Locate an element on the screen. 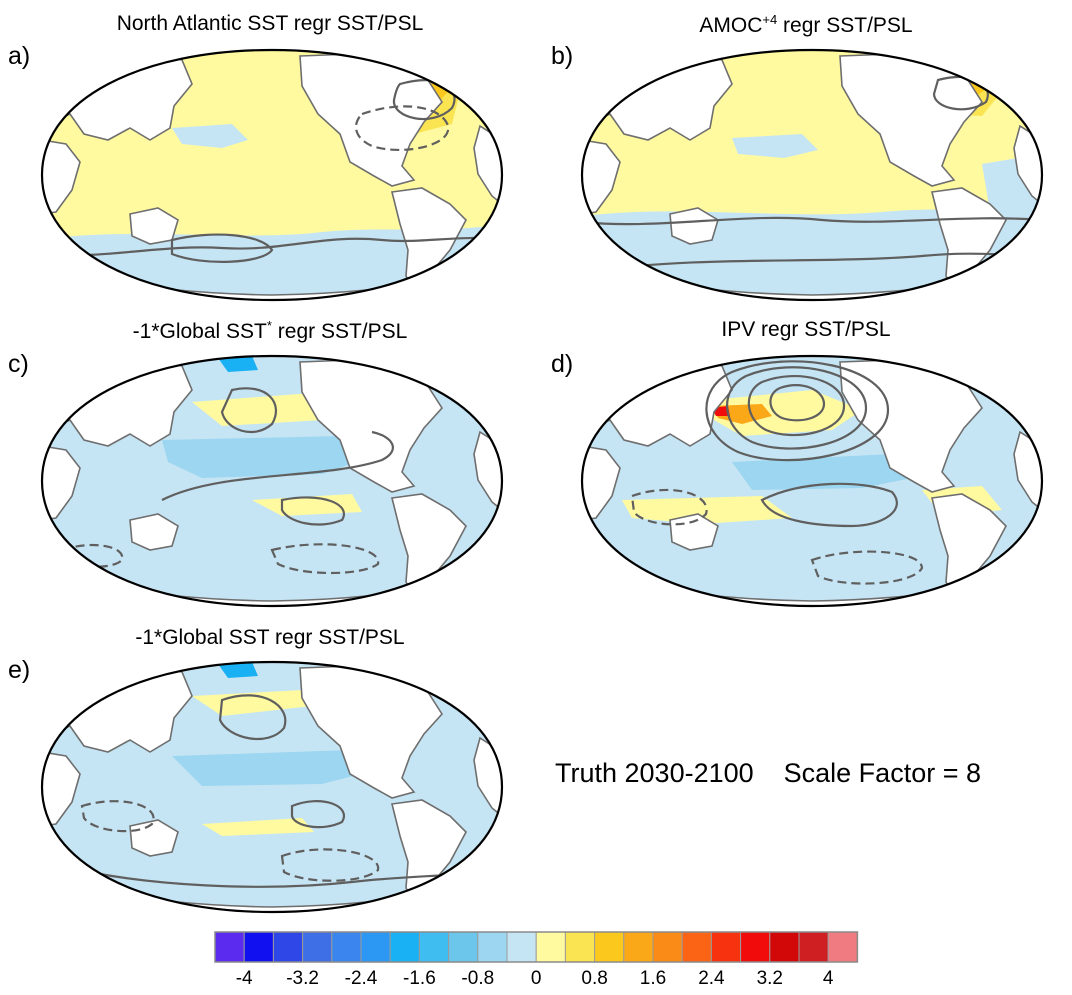 The image size is (1072, 995). map-c is located at coordinates (272, 481).